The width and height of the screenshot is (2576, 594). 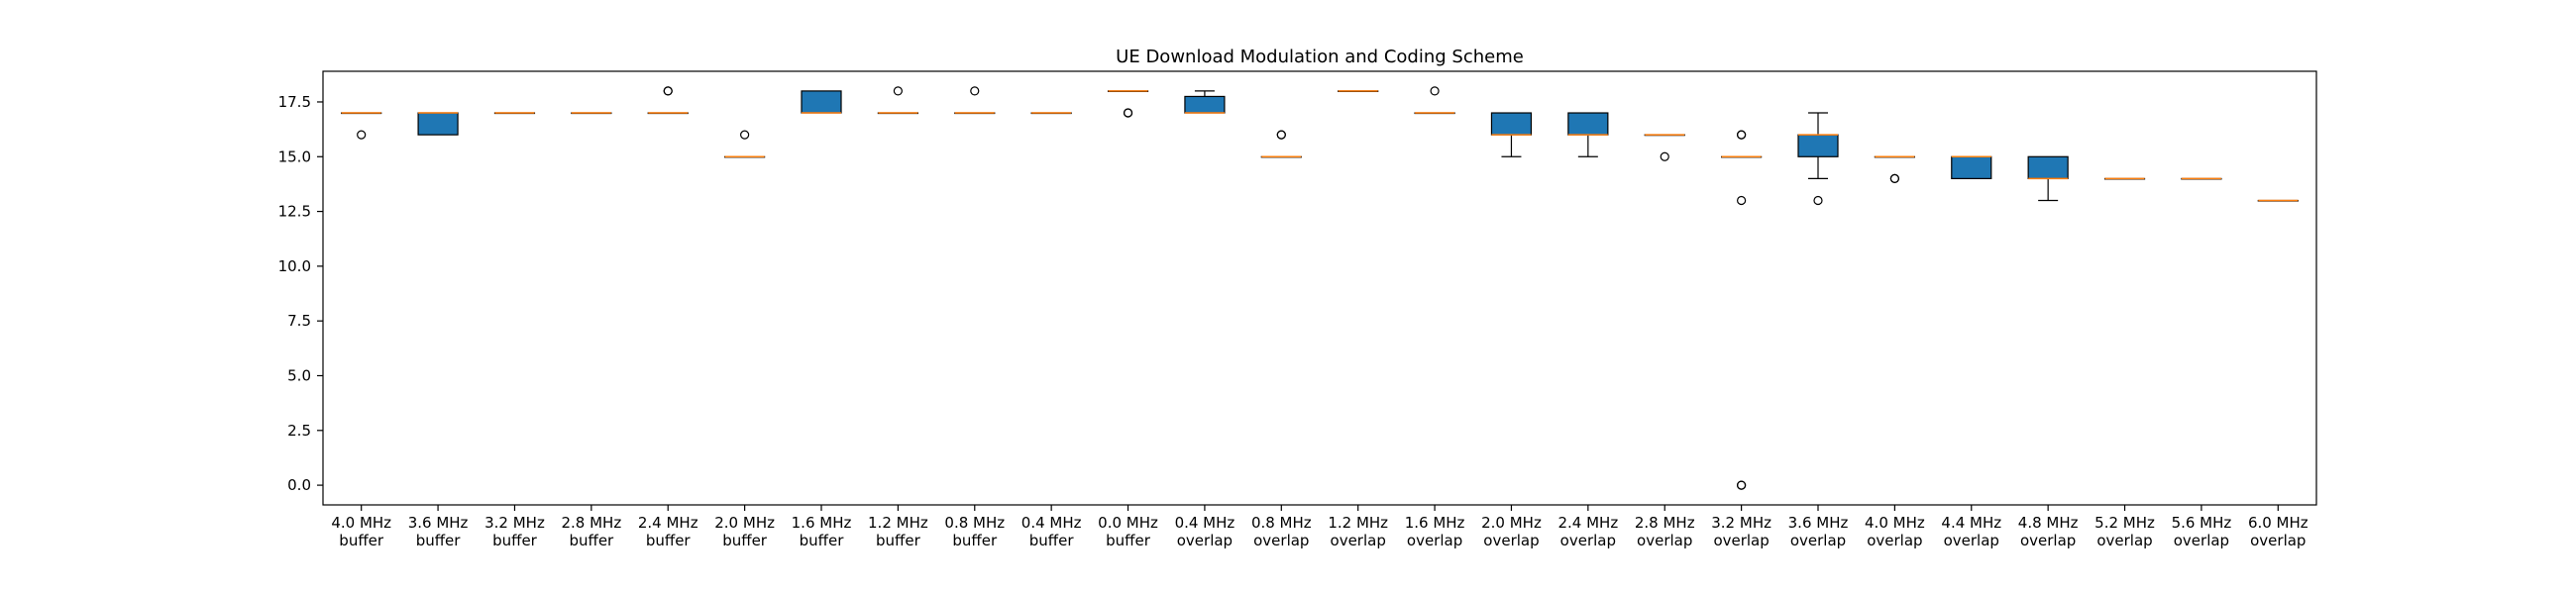 What do you see at coordinates (1741, 523) in the screenshot?
I see `x-tick-label: 3.2 MHz` at bounding box center [1741, 523].